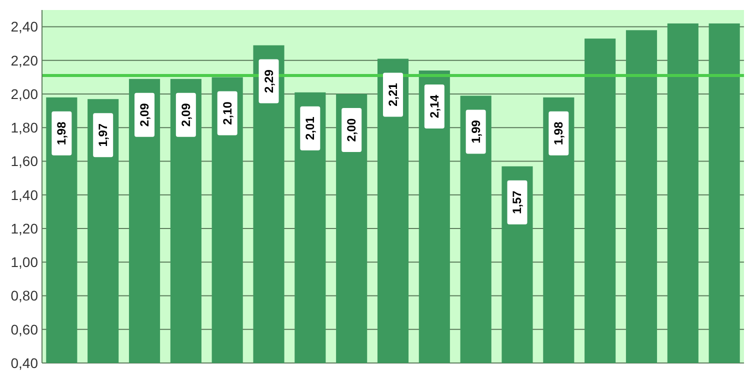  I want to click on data-label: 2,00, so click(351, 130).